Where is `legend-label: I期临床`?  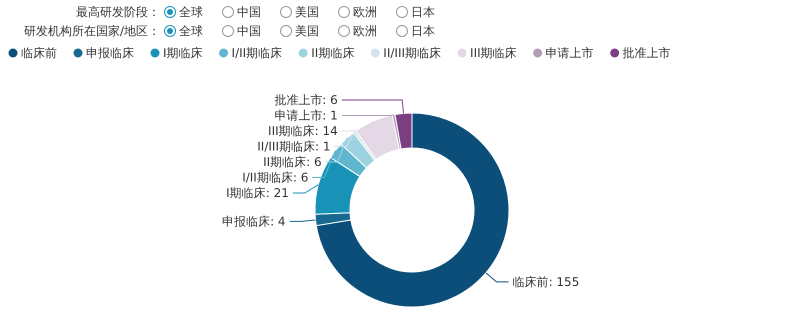 legend-label: I期临床 is located at coordinates (183, 53).